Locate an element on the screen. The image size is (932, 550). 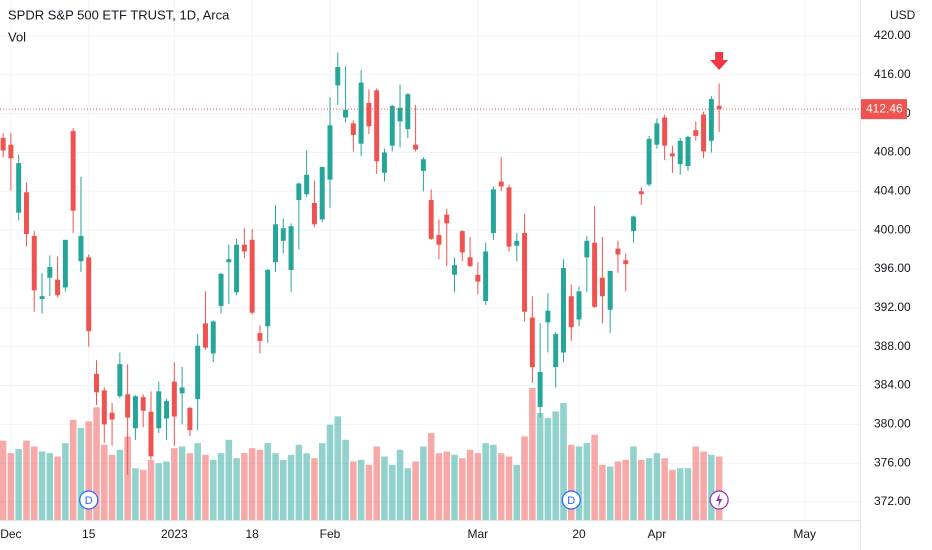
x-tick-label: 15 is located at coordinates (89, 534).